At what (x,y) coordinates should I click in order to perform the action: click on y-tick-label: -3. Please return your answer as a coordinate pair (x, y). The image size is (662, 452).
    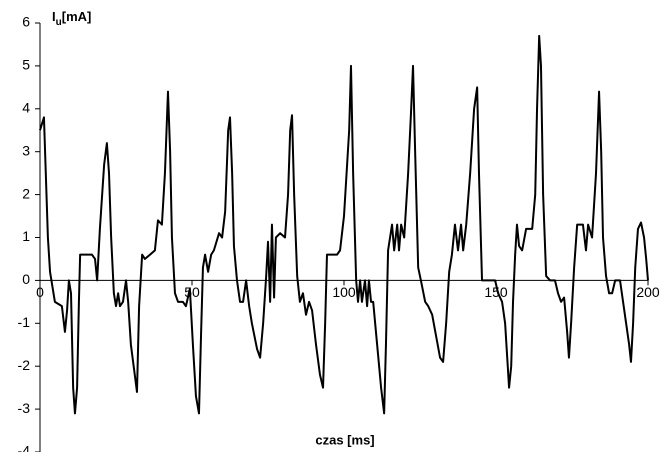
    Looking at the image, I should click on (24, 408).